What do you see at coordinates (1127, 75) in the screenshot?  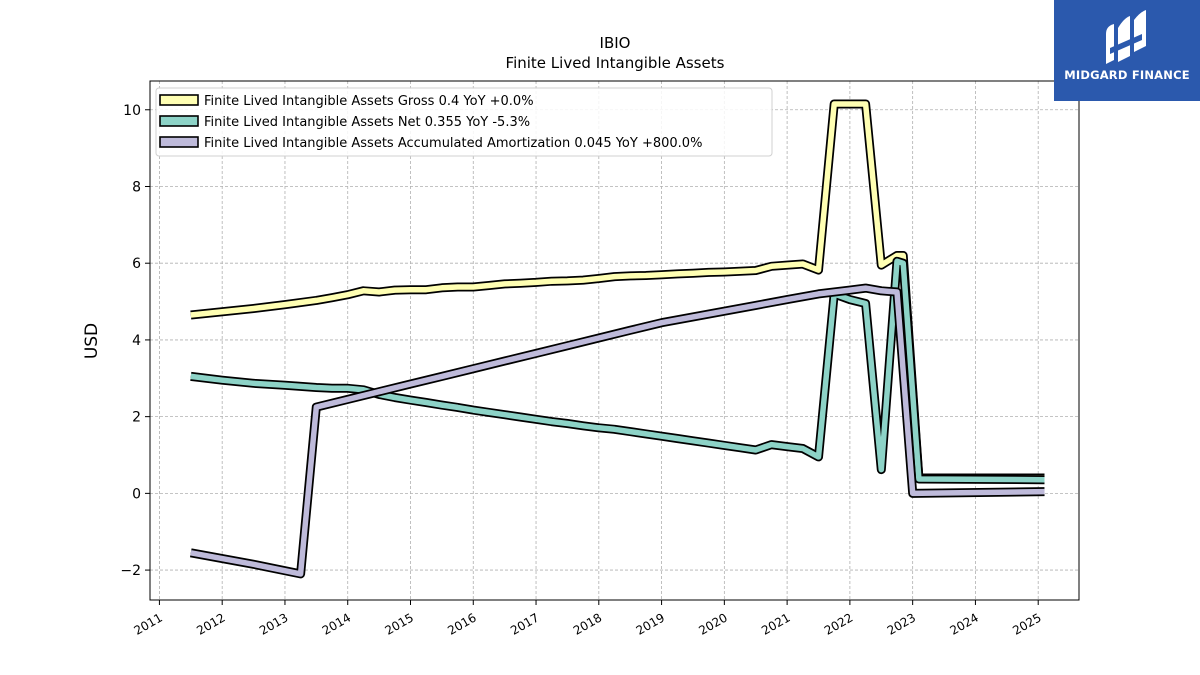 I see `brand-name: MIDGARD FINANCE` at bounding box center [1127, 75].